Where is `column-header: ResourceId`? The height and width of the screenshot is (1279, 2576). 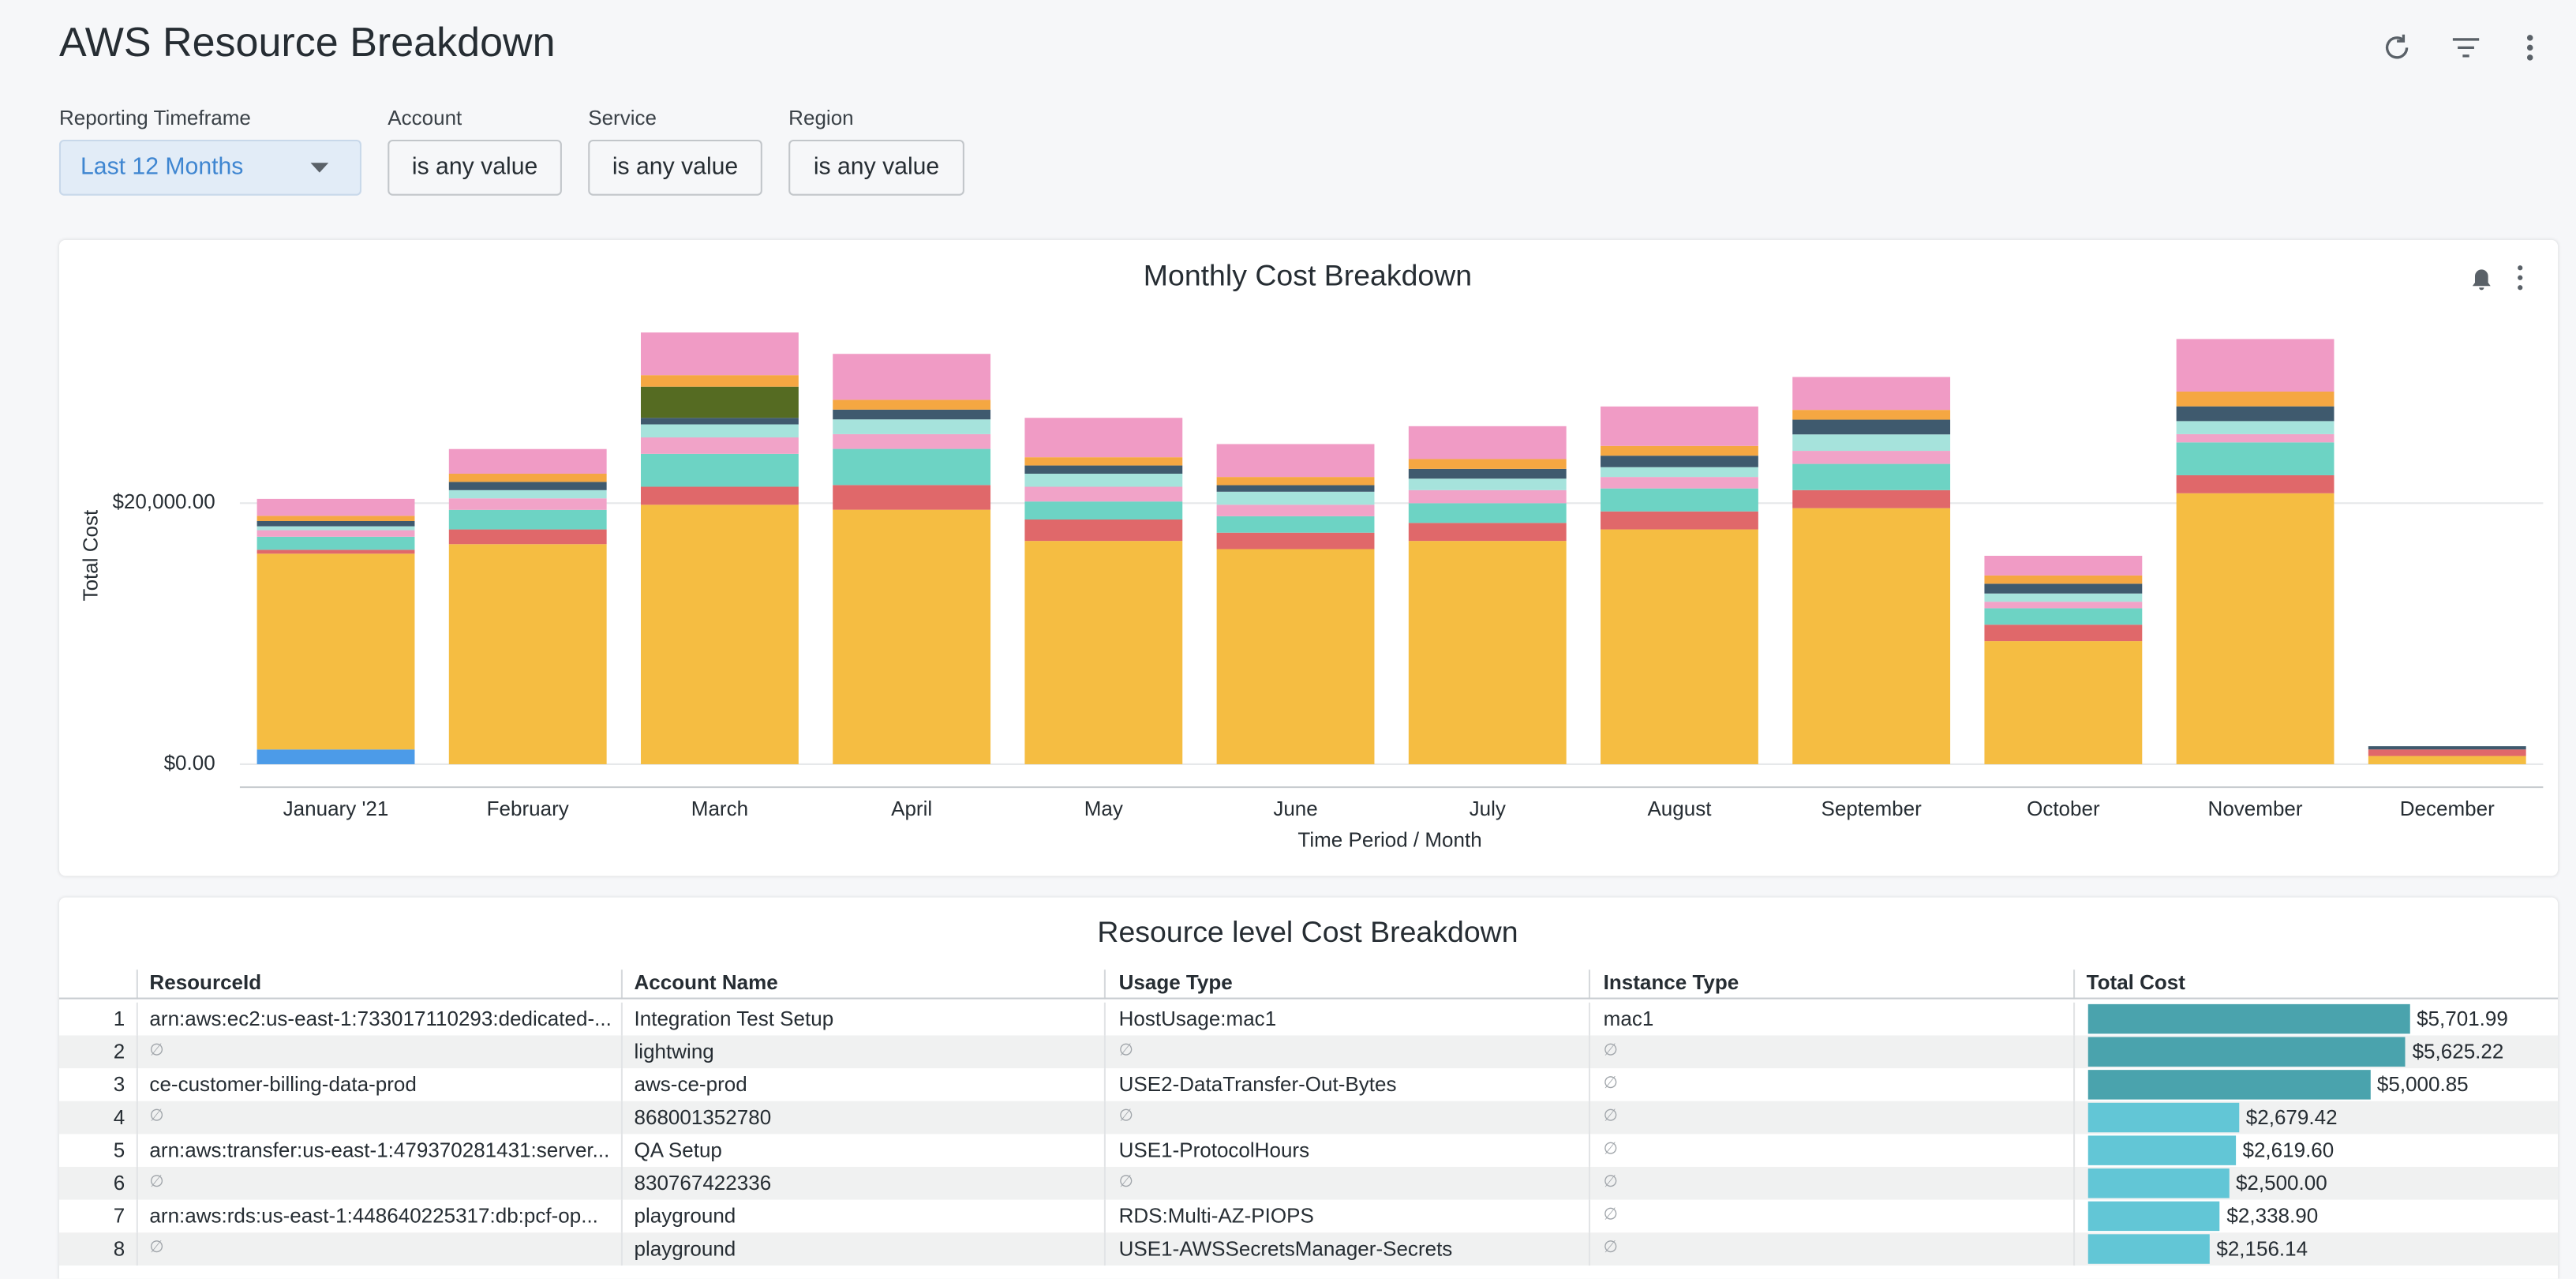
column-header: ResourceId is located at coordinates (205, 983).